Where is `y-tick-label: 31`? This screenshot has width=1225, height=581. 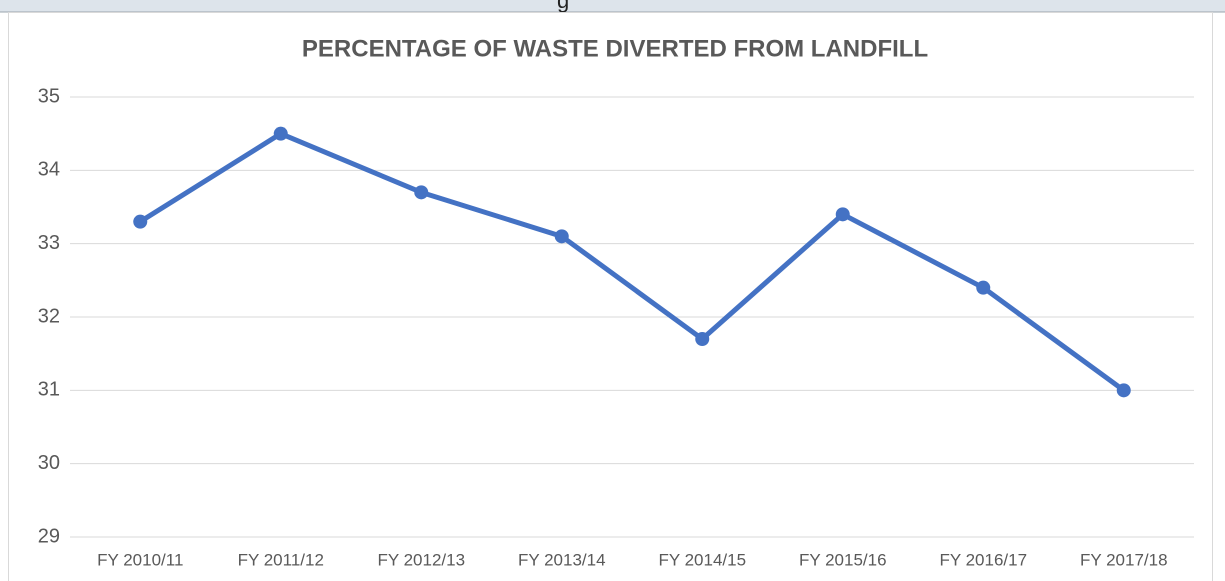
y-tick-label: 31 is located at coordinates (49, 390).